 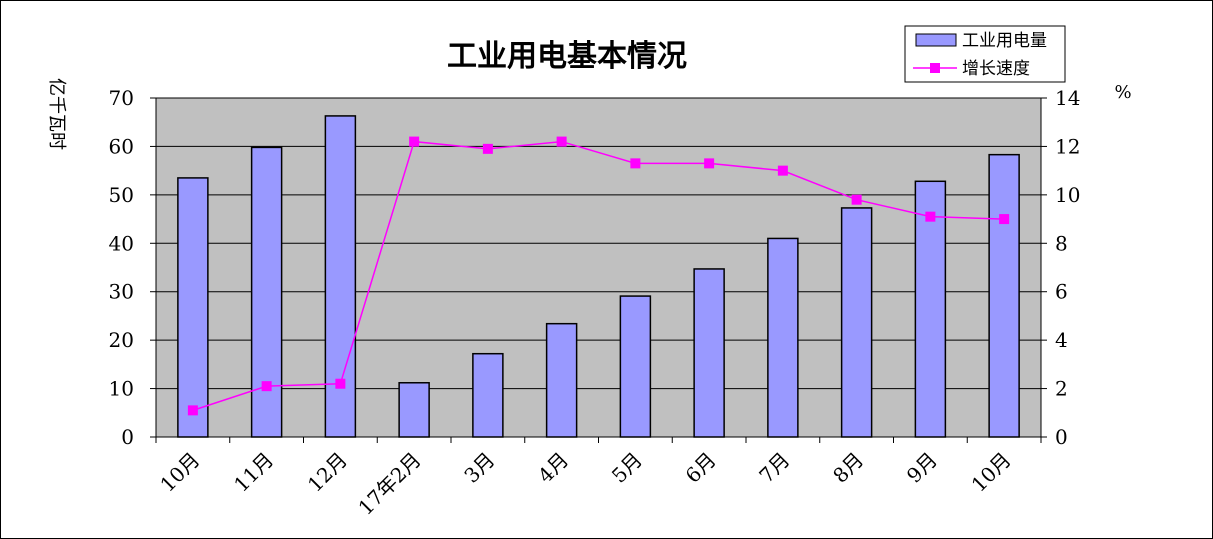 What do you see at coordinates (121, 340) in the screenshot?
I see `y-tick-label: 20` at bounding box center [121, 340].